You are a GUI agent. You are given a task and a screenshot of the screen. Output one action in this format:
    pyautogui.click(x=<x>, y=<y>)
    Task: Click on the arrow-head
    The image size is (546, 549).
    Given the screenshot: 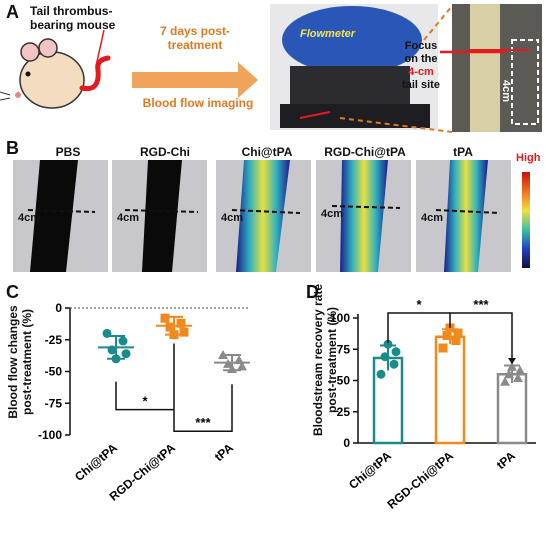 What is the action you would take?
    pyautogui.click(x=512, y=361)
    